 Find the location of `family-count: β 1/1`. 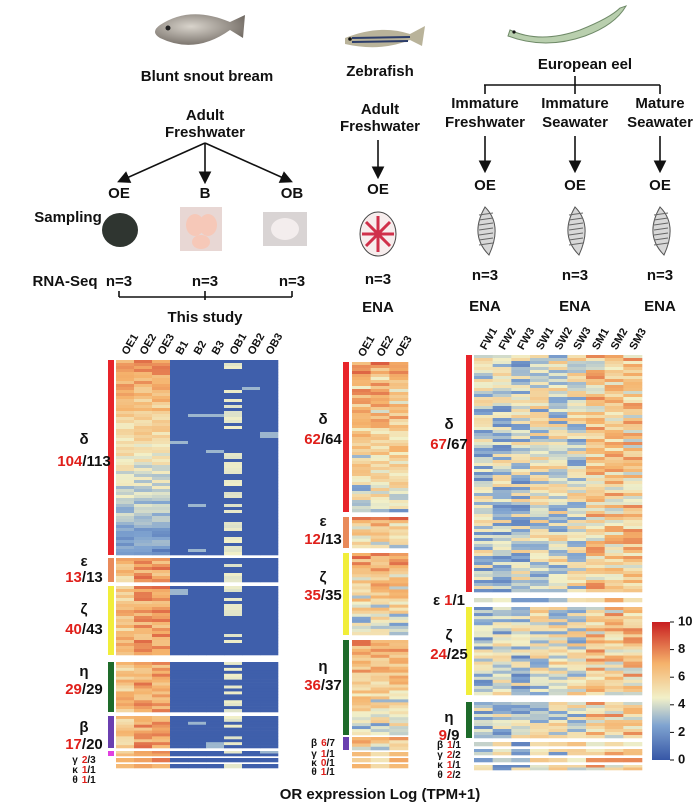

family-count: β 1/1 is located at coordinates (449, 745).